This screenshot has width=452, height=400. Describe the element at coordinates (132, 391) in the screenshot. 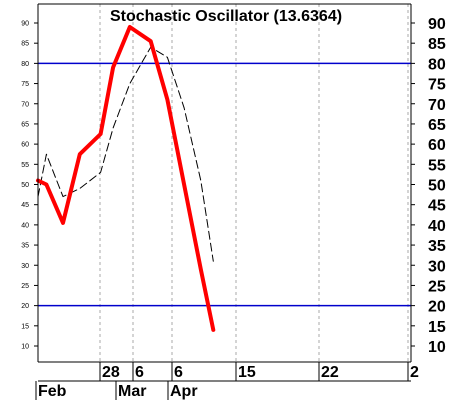

I see `month-label: Mar` at that location.